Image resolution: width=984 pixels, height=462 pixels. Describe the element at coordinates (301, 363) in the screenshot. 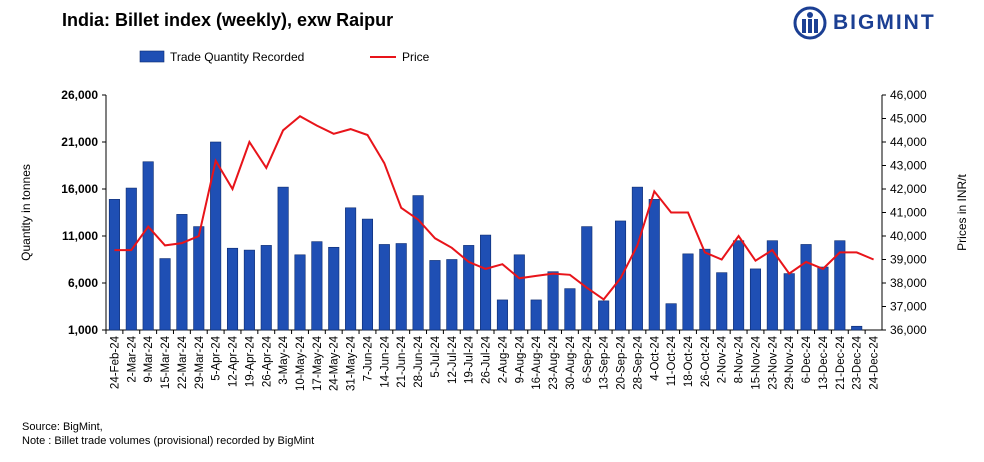

I see `x-tick-label: 10-May-24` at that location.